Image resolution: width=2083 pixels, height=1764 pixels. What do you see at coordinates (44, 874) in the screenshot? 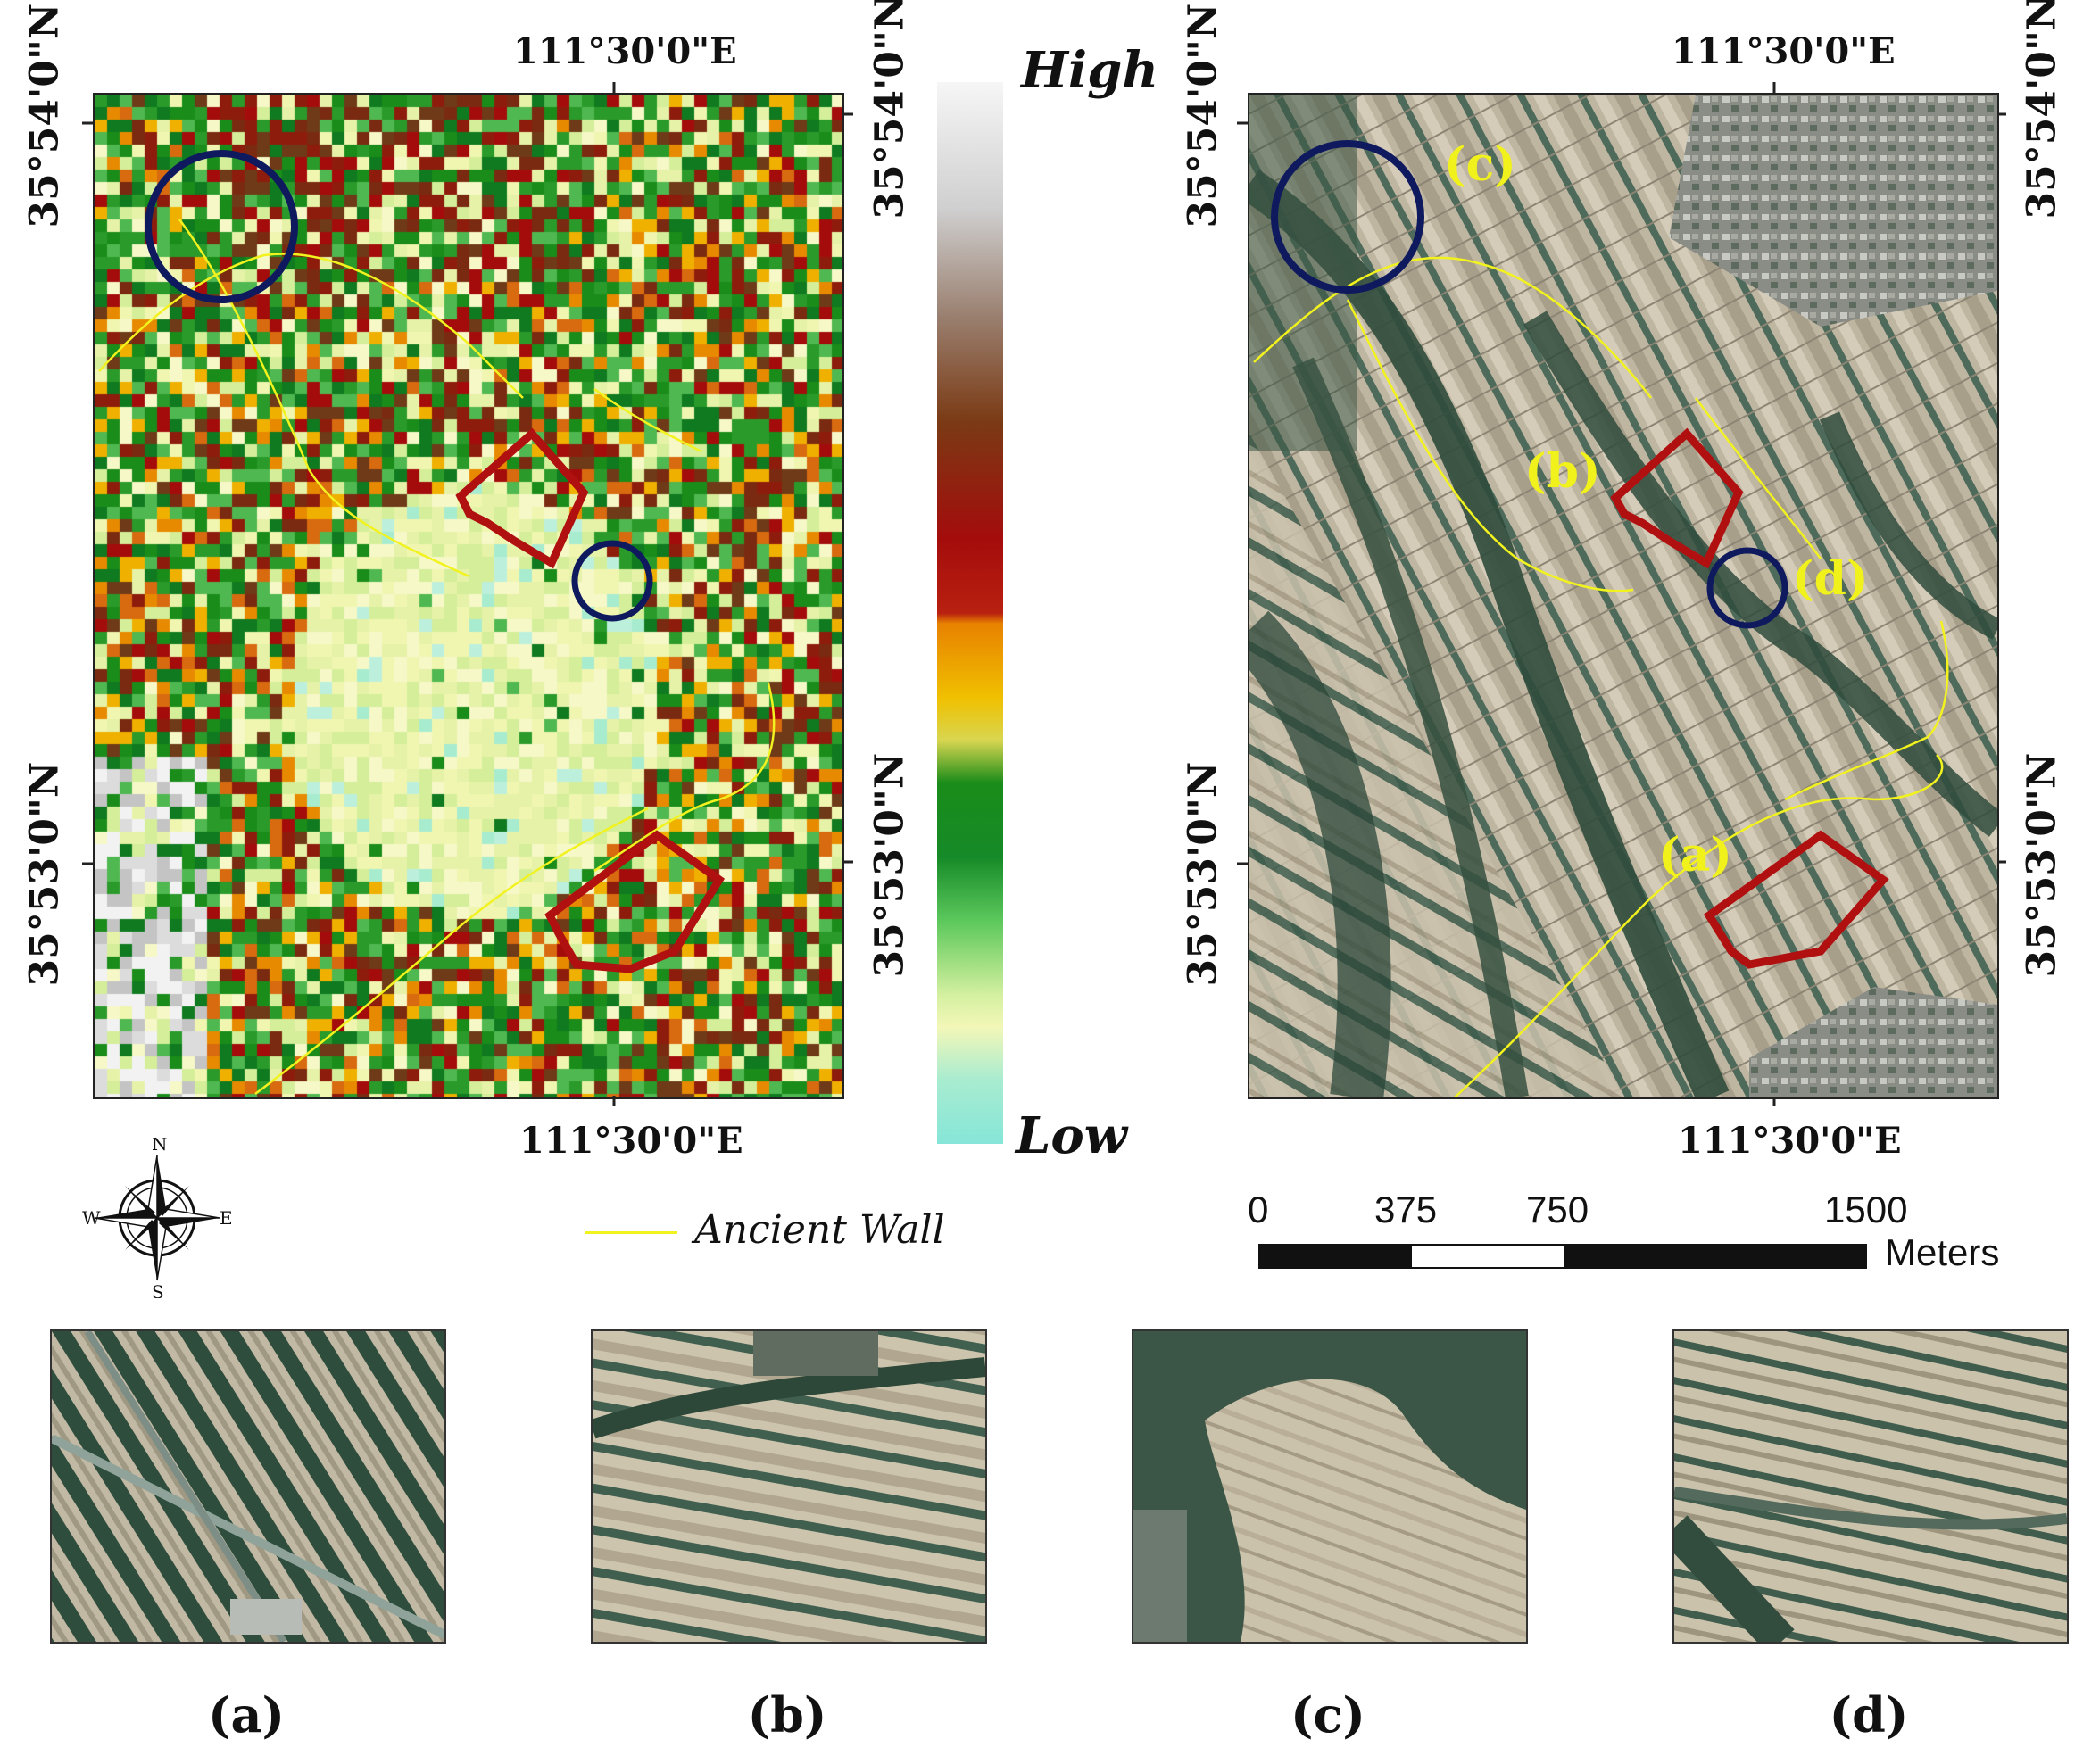
I see `lat-label-left-south-outer: 35°53'0"N` at bounding box center [44, 874].